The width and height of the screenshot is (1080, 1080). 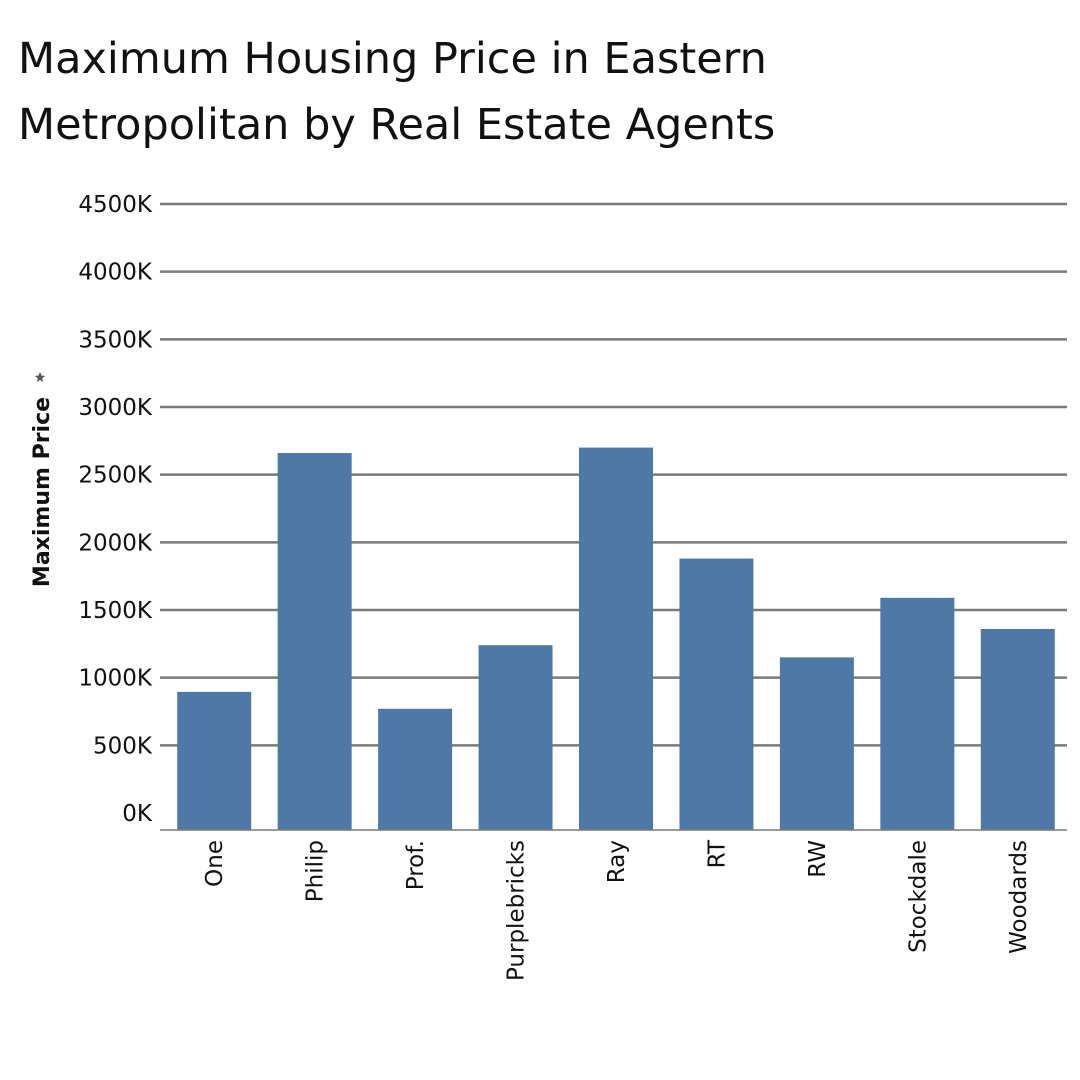 What do you see at coordinates (215, 863) in the screenshot?
I see `x-category-label: One` at bounding box center [215, 863].